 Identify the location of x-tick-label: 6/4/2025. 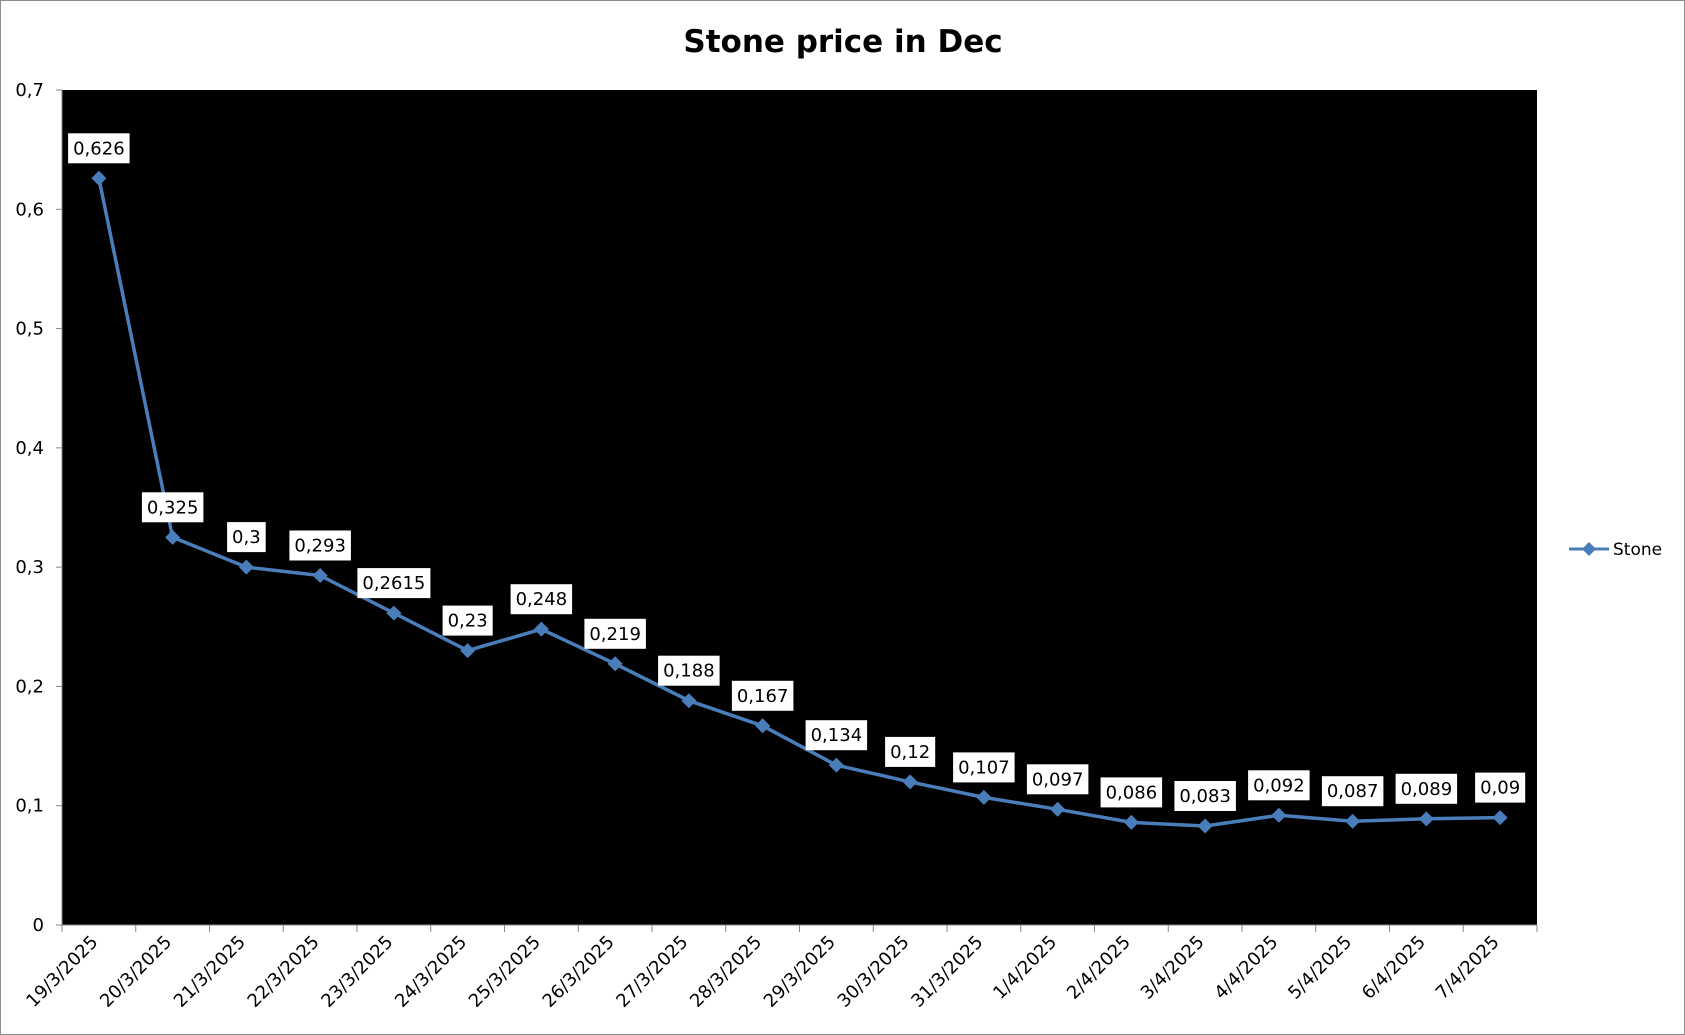
(1394, 968).